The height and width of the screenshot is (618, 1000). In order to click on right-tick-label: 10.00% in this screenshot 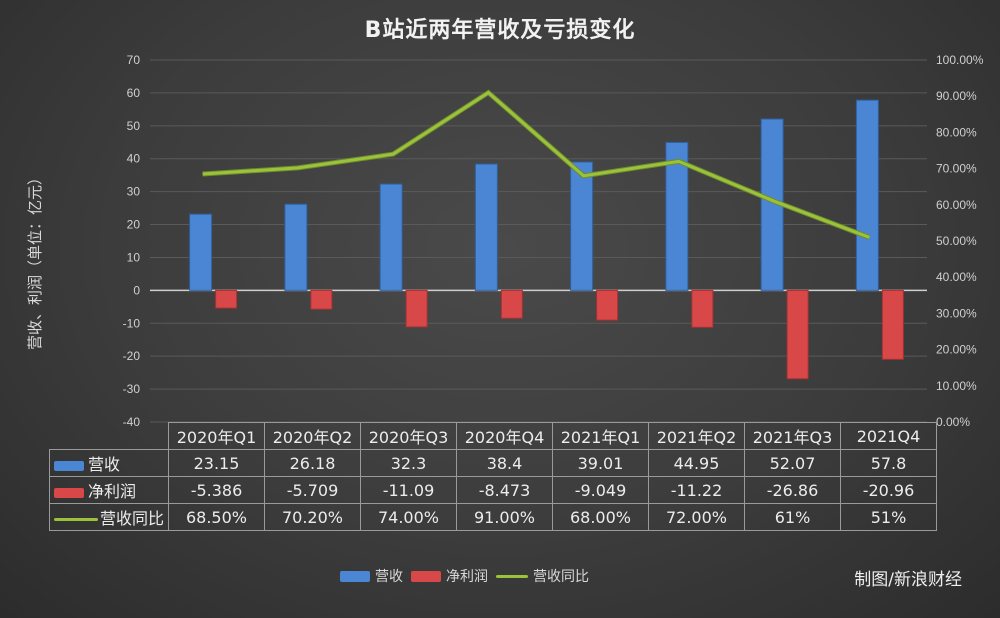, I will do `click(956, 386)`.